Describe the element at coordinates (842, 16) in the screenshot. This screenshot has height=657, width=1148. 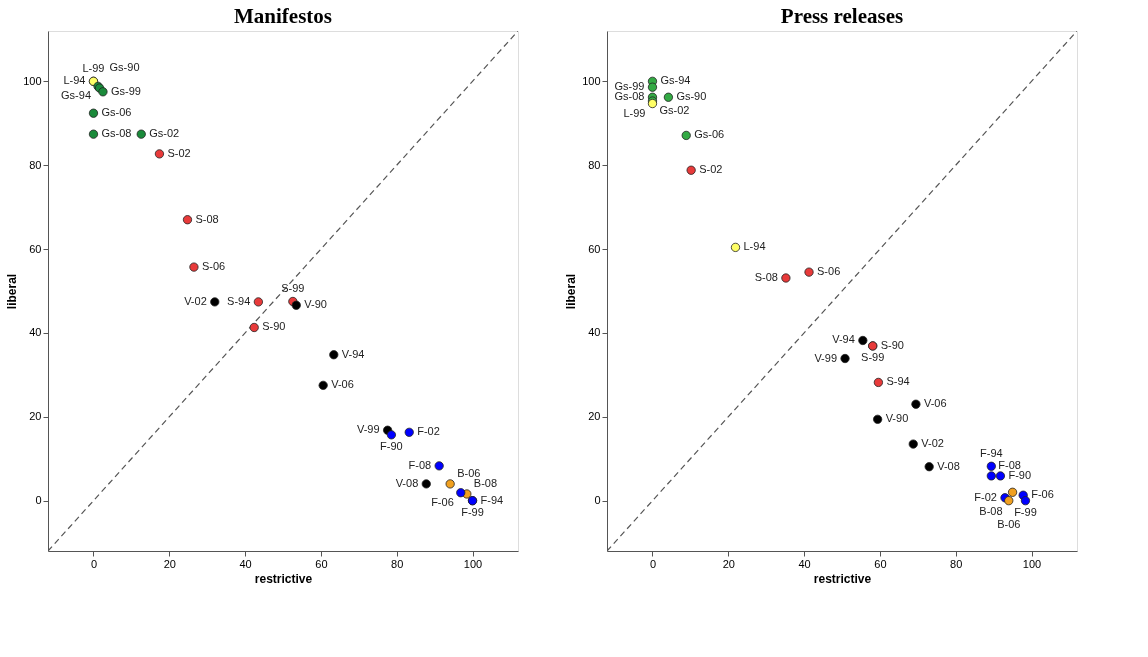
I see `chart-title: Press releases` at that location.